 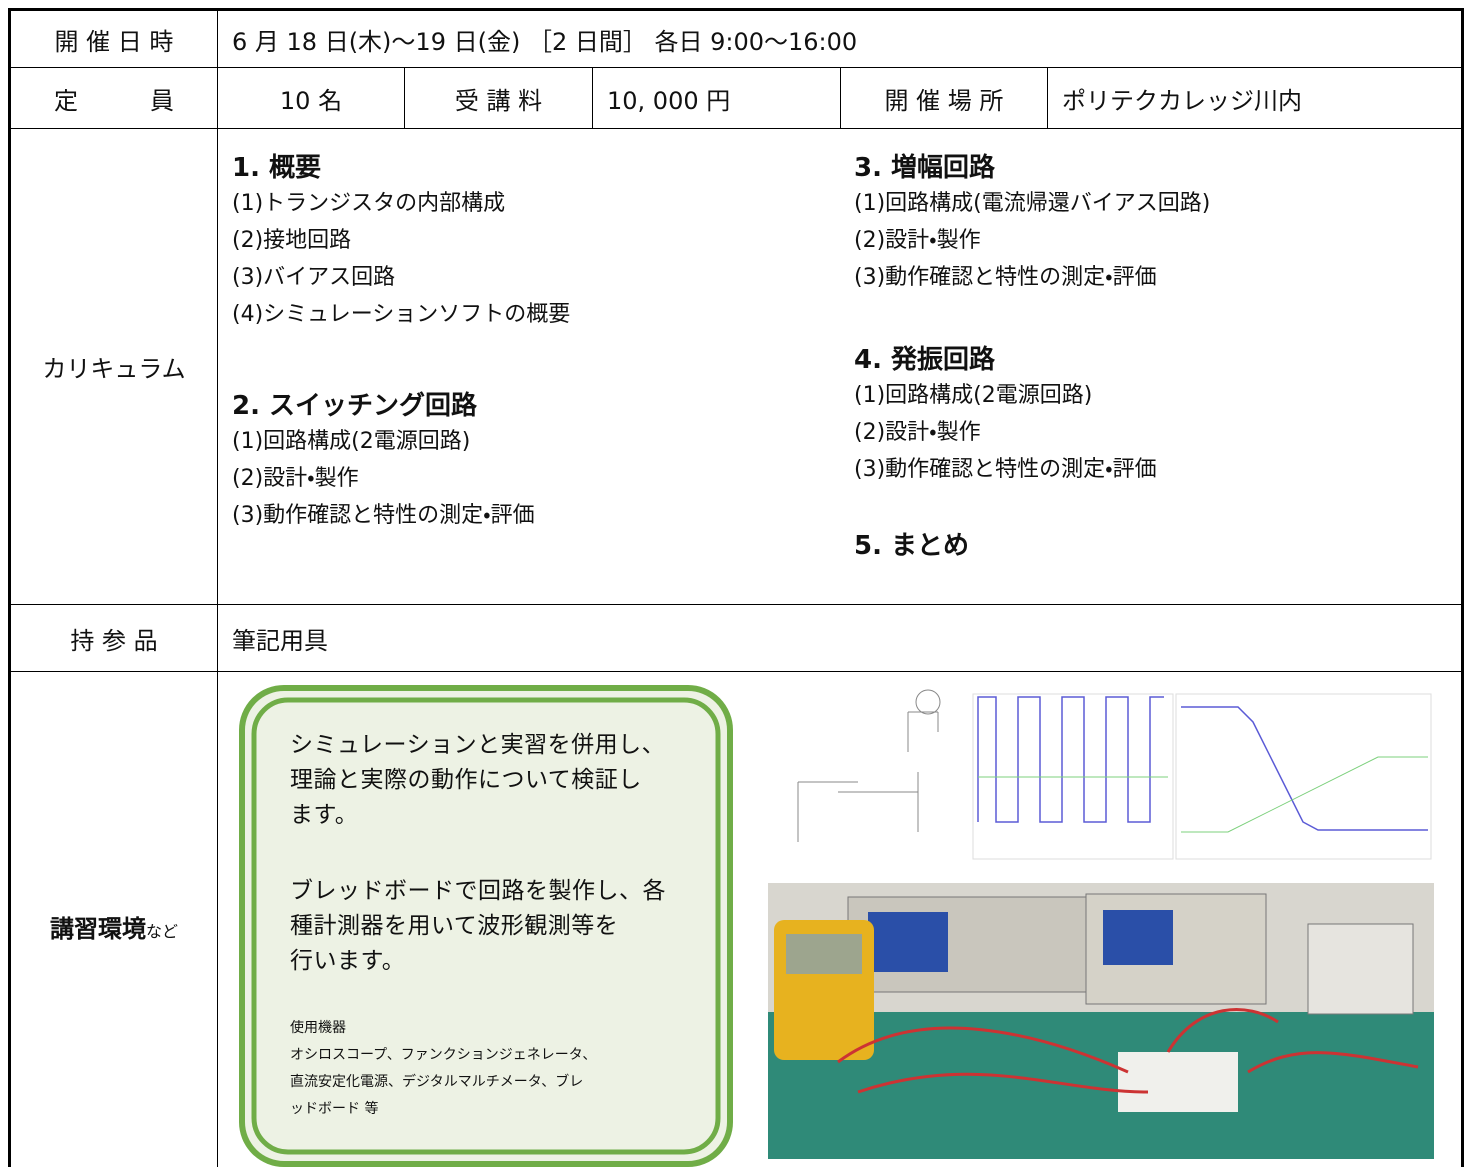 I want to click on description-line: 行います。, so click(x=348, y=961).